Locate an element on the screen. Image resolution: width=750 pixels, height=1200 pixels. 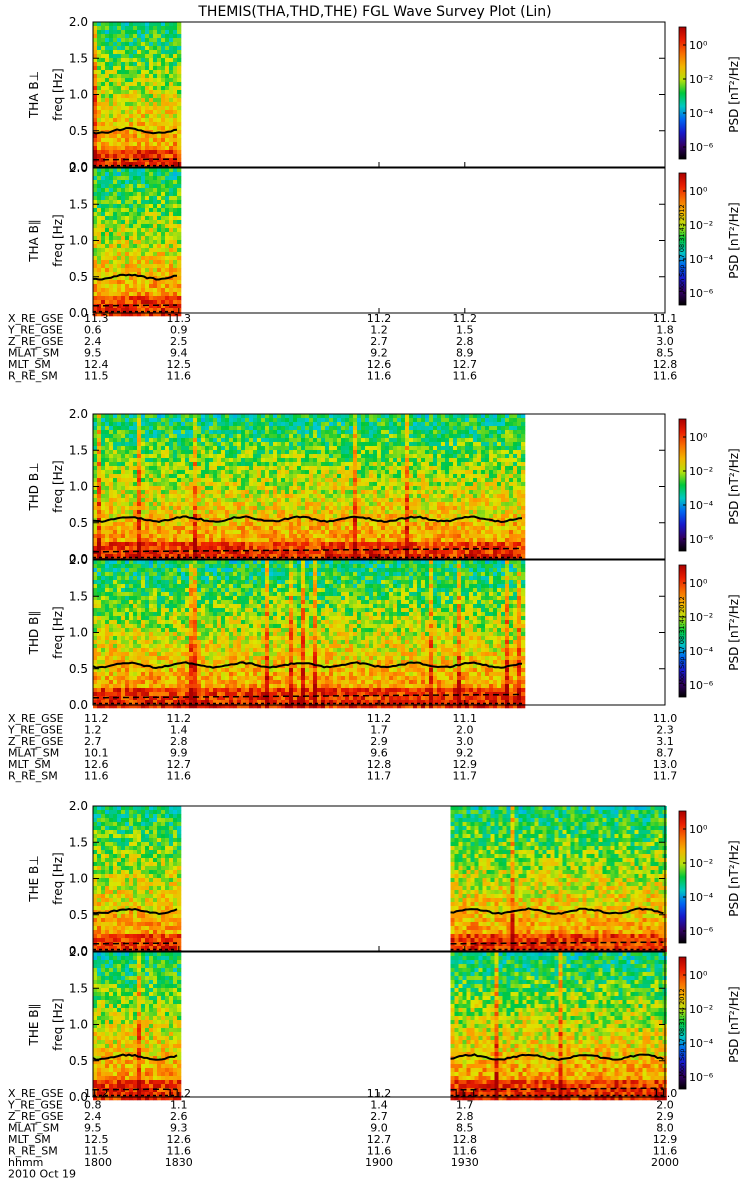
y-tick-label: 0.0 is located at coordinates (78, 313).